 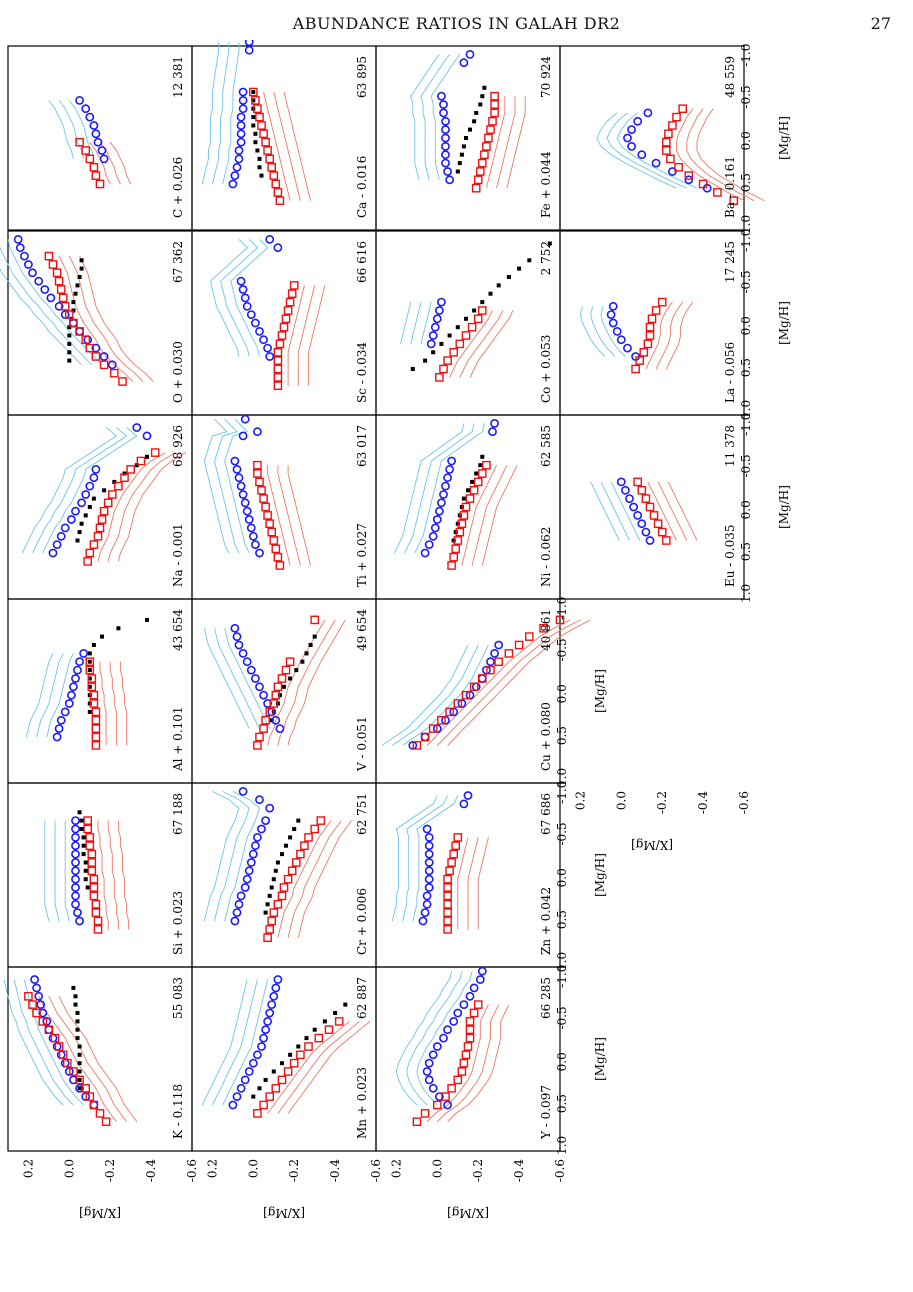 What do you see at coordinates (178, 187) in the screenshot?
I see `element-label: C + 0.026` at bounding box center [178, 187].